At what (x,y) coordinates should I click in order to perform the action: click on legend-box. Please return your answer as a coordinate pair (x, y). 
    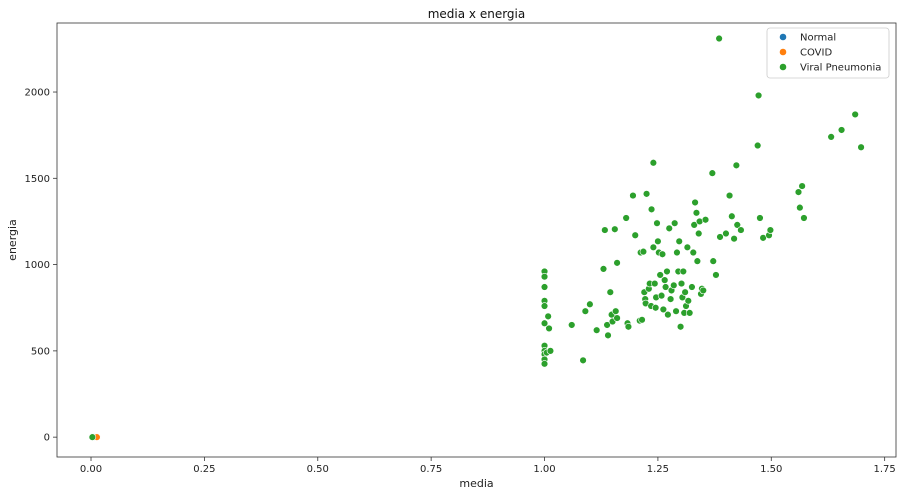
    Looking at the image, I should click on (828, 53).